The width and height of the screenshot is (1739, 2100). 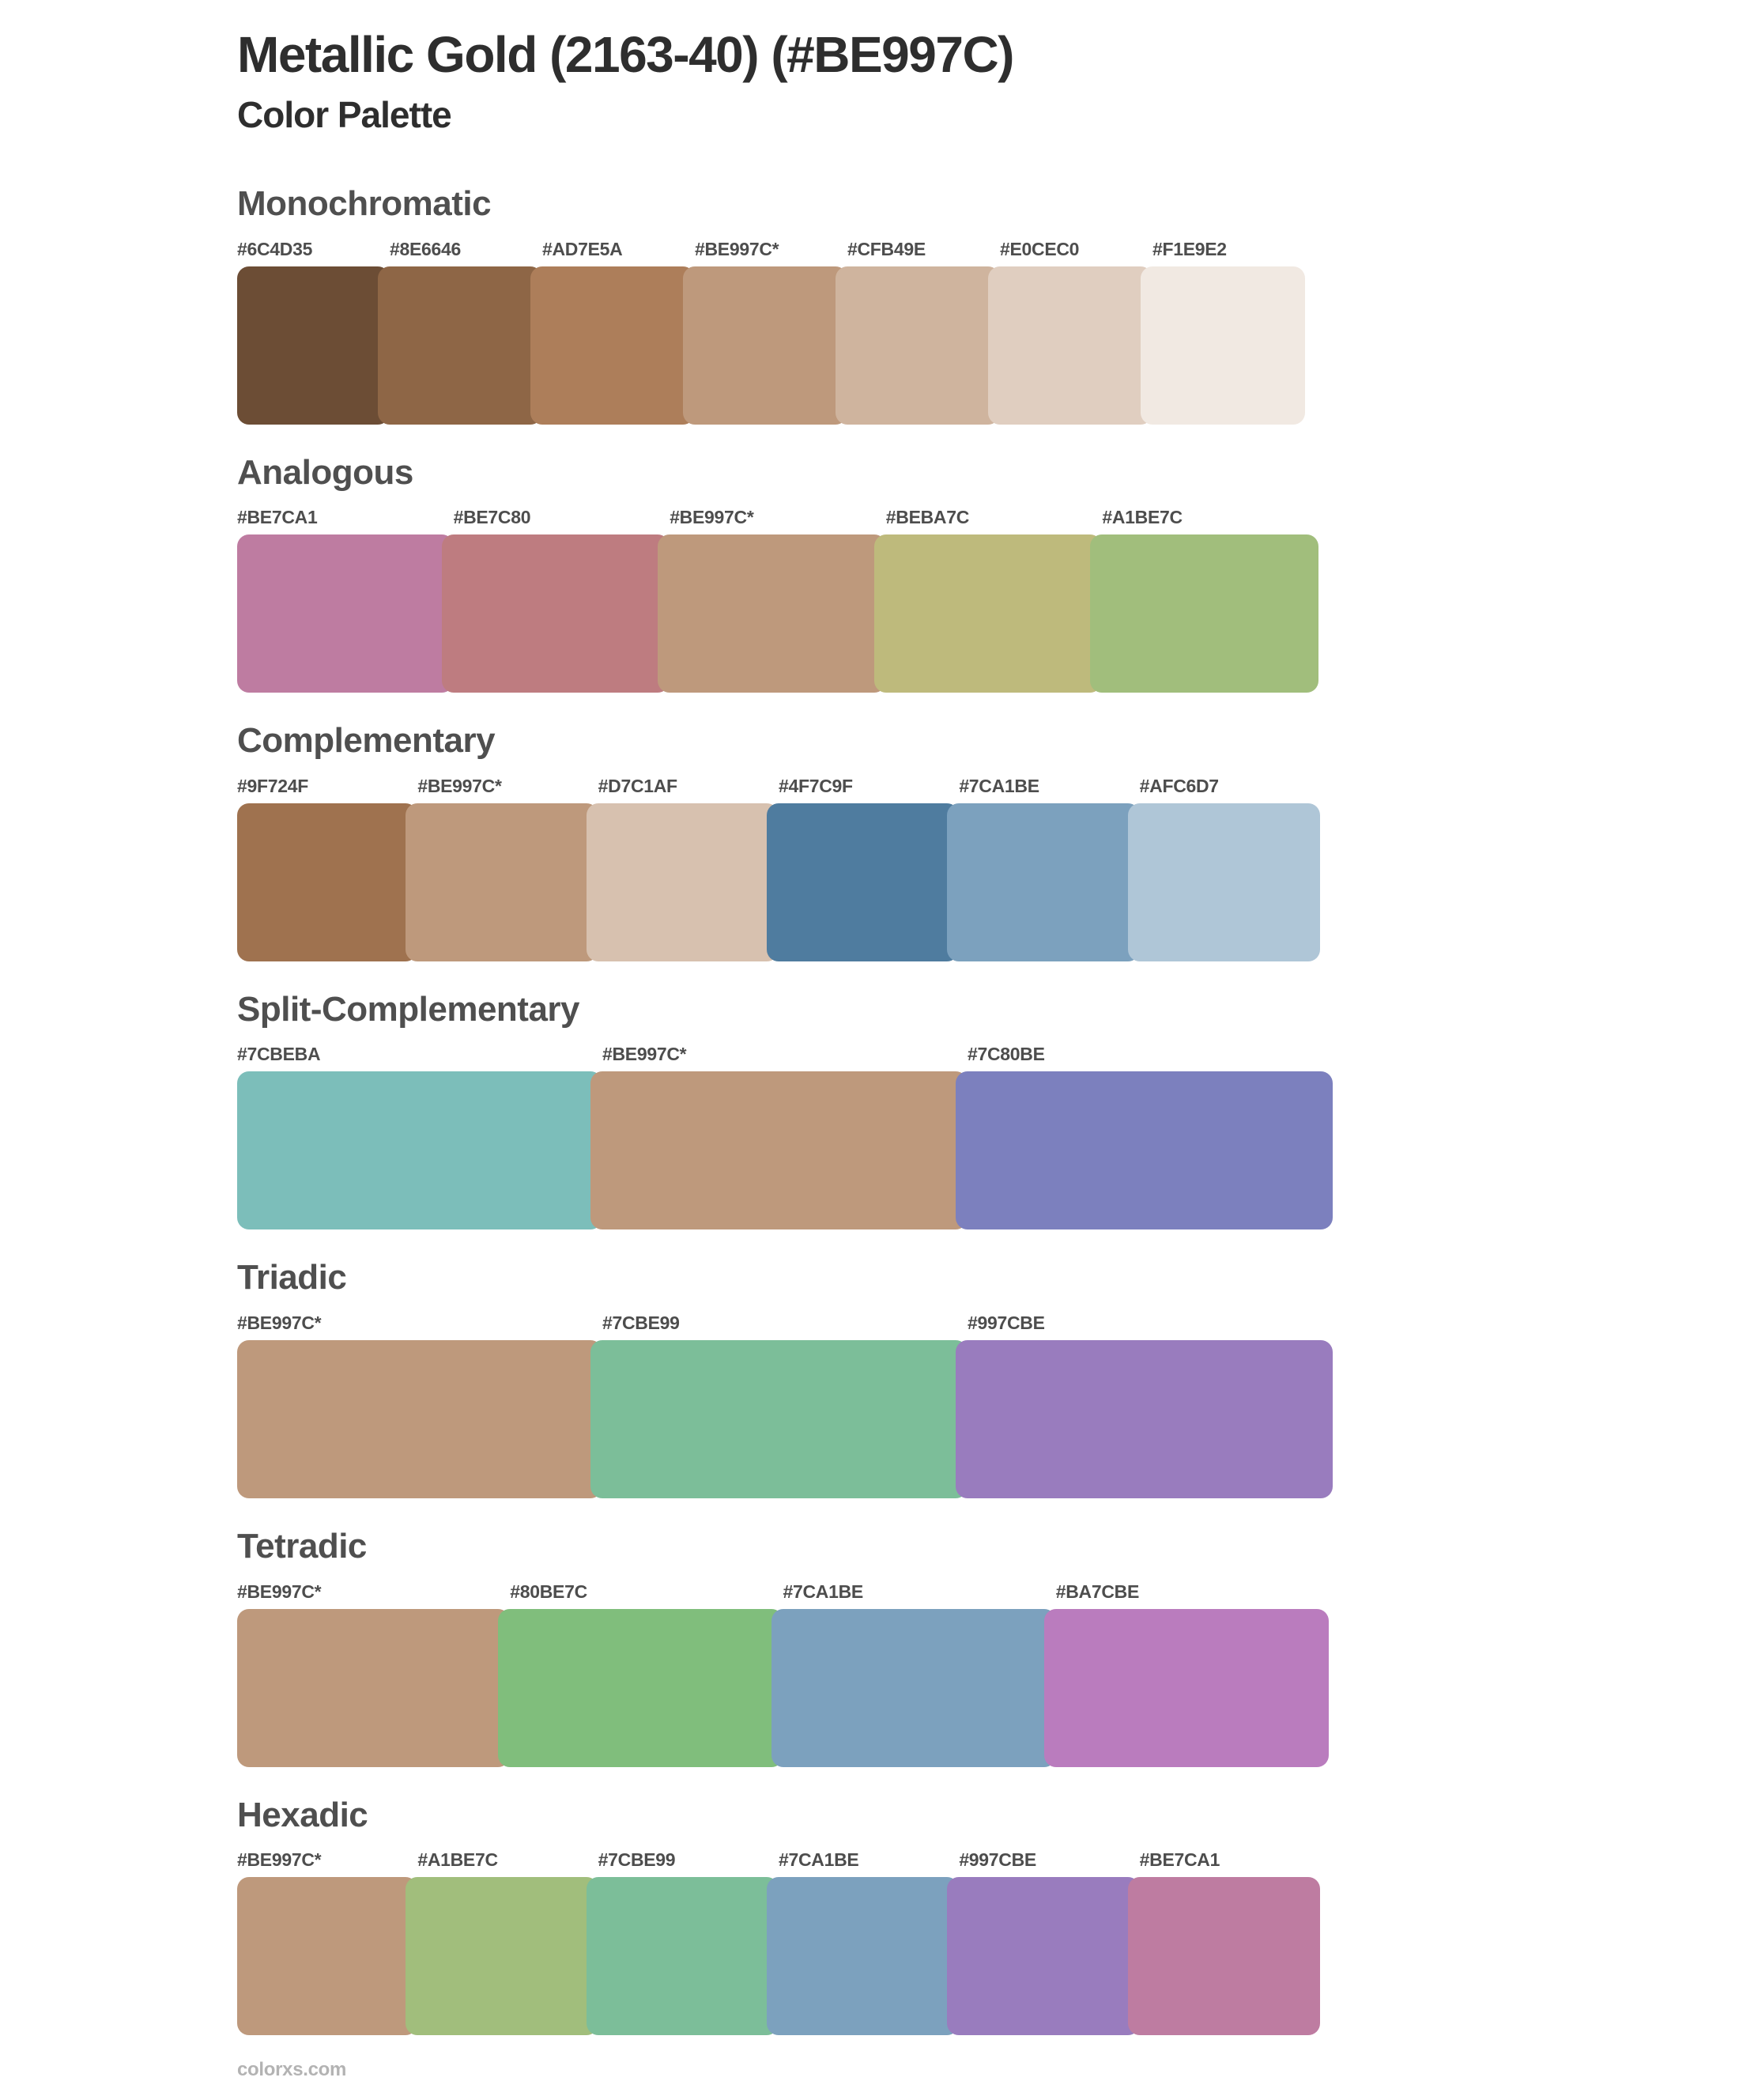 I want to click on section-heading: Monochromatic, so click(x=364, y=203).